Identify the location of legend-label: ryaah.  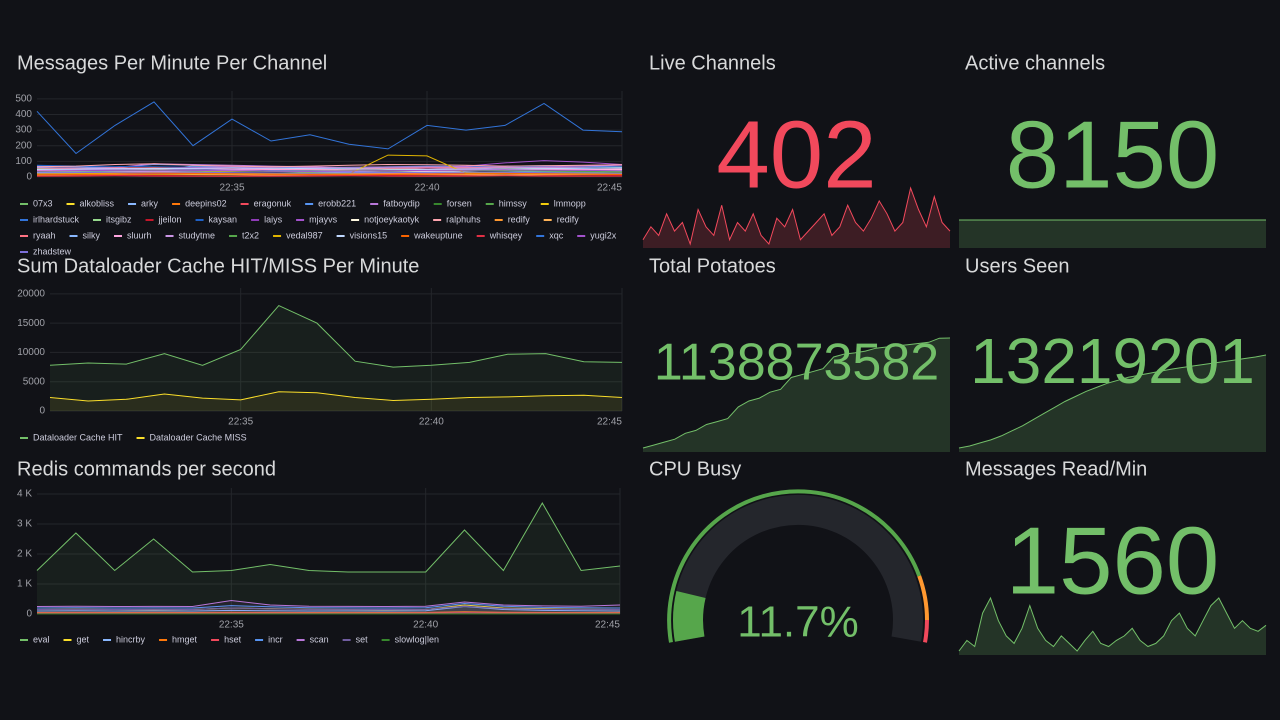
(44, 235).